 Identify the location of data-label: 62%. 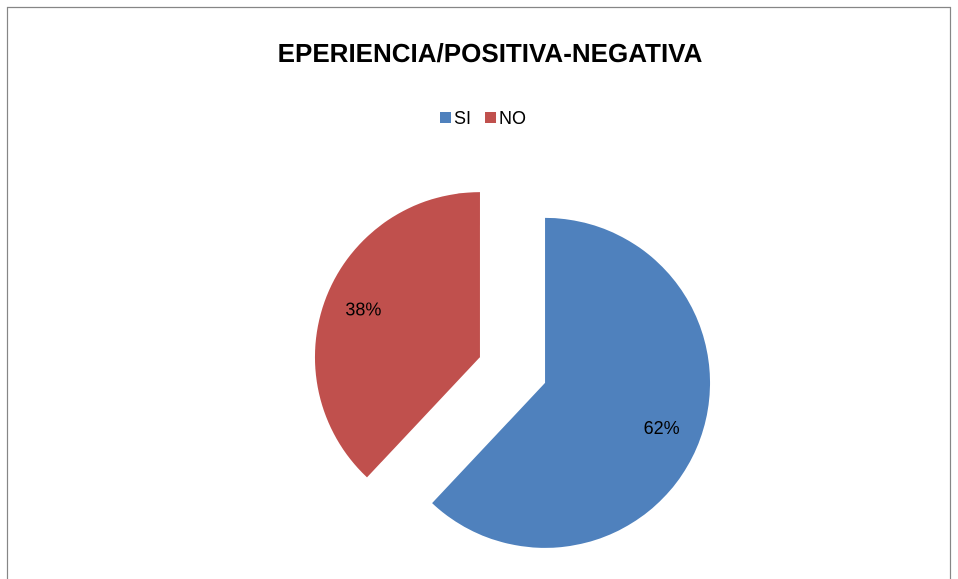
(662, 428).